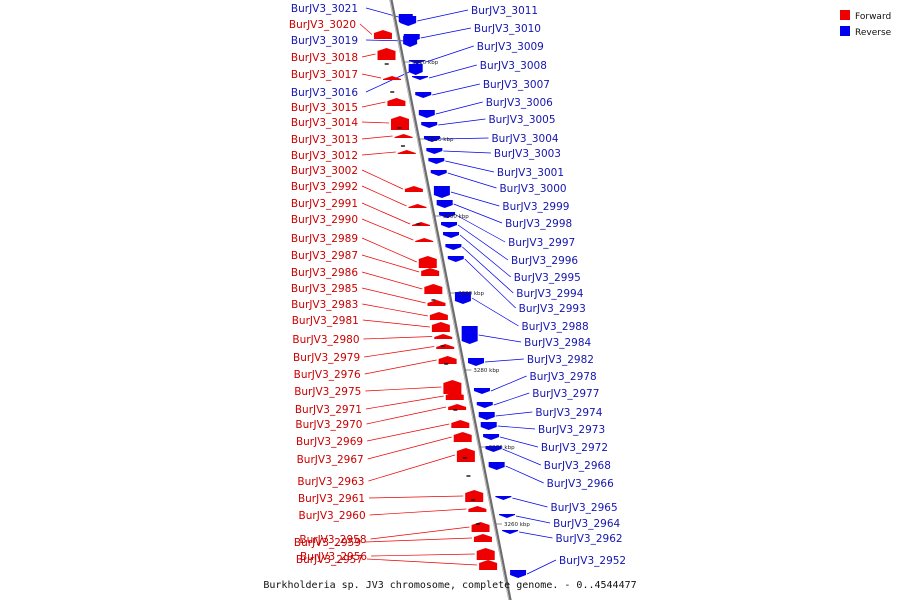  What do you see at coordinates (329, 560) in the screenshot?
I see `forward-gene-label: BurJV3_2957` at bounding box center [329, 560].